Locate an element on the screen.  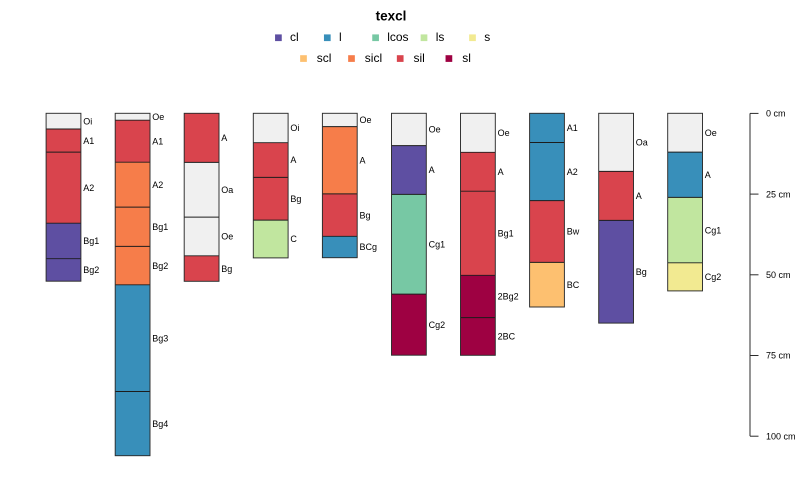
svg-text: s is located at coordinates (487, 37).